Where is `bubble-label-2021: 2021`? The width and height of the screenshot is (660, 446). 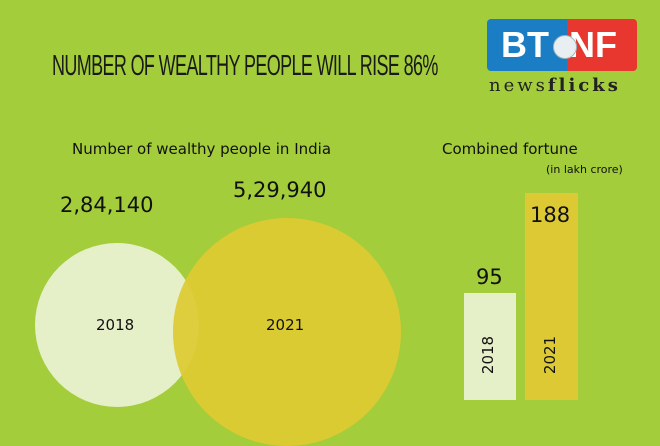 bubble-label-2021: 2021 is located at coordinates (285, 325).